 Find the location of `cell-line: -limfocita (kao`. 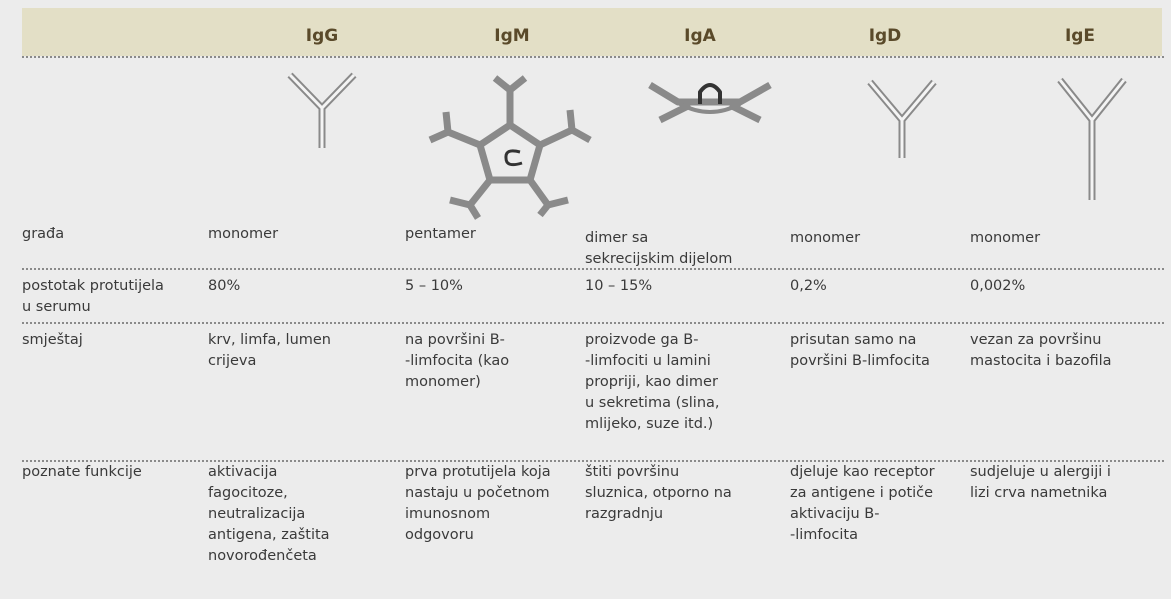

cell-line: -limfocita (kao is located at coordinates (457, 361).